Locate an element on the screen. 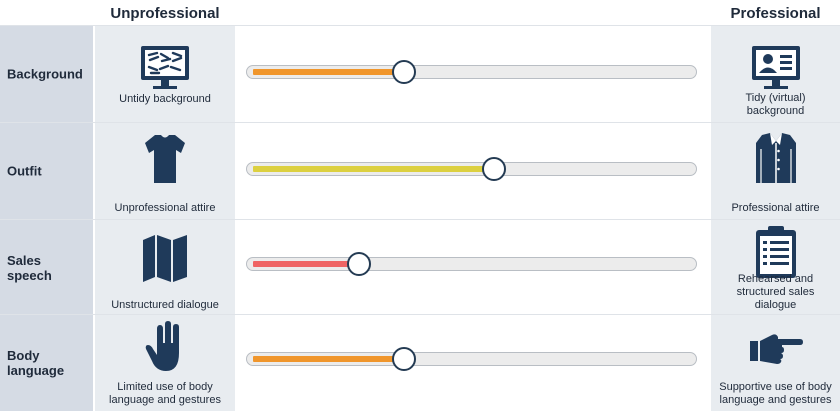 The image size is (840, 411). professional-cell: Professional attire is located at coordinates (775, 171).